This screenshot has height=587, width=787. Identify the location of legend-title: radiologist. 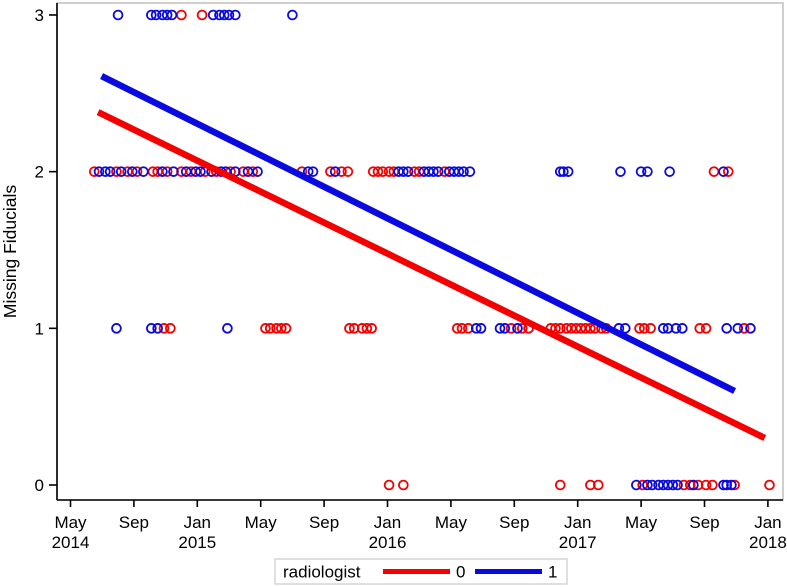
(322, 572).